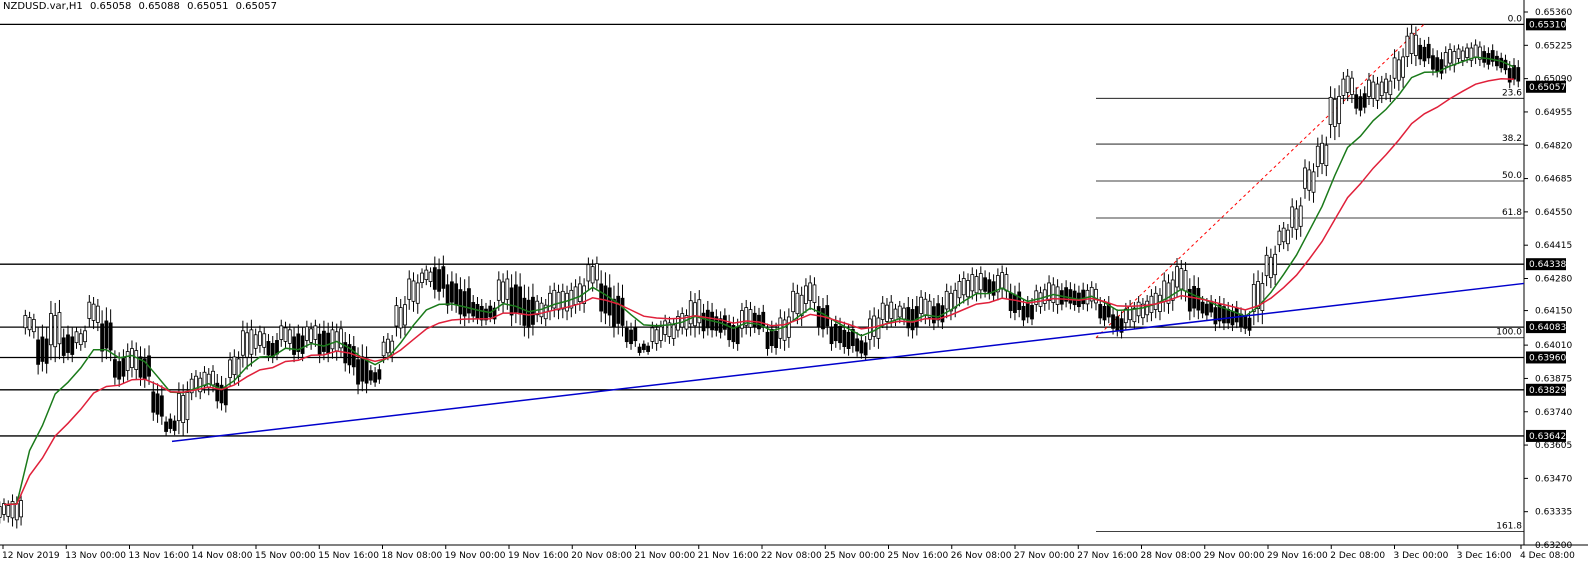 Image resolution: width=1588 pixels, height=569 pixels. Describe the element at coordinates (1553, 513) in the screenshot. I see `price-tick-label: 0.63335` at that location.